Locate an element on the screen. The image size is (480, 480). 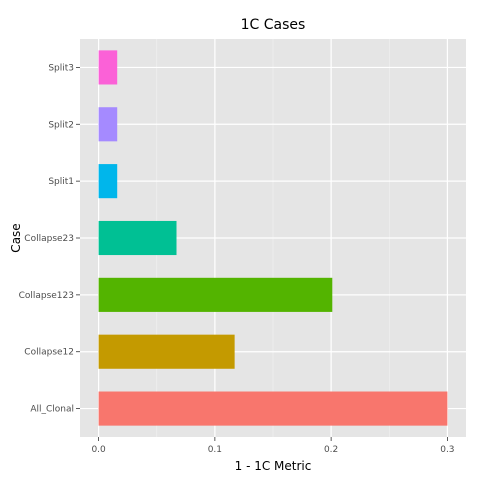
y-tick-label: Split3 is located at coordinates (61, 68).